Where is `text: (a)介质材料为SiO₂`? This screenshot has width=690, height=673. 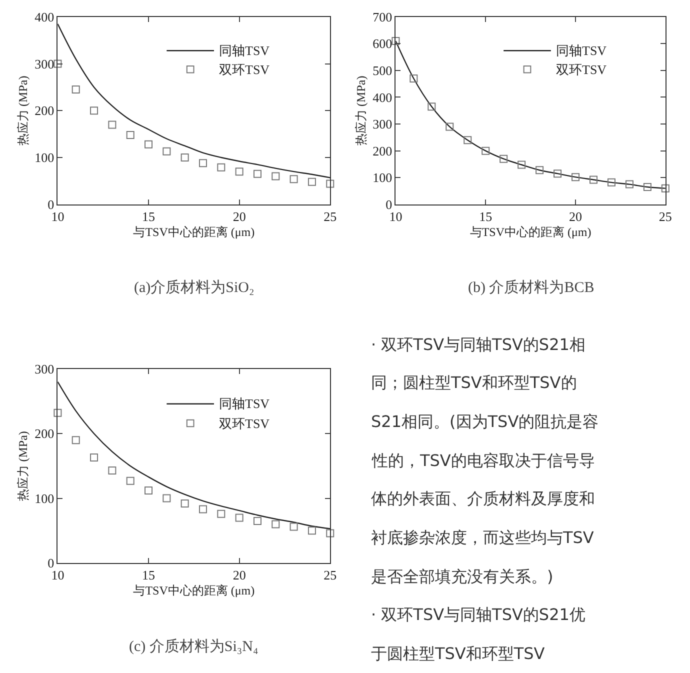 text: (a)介质材料为SiO₂ is located at coordinates (194, 287).